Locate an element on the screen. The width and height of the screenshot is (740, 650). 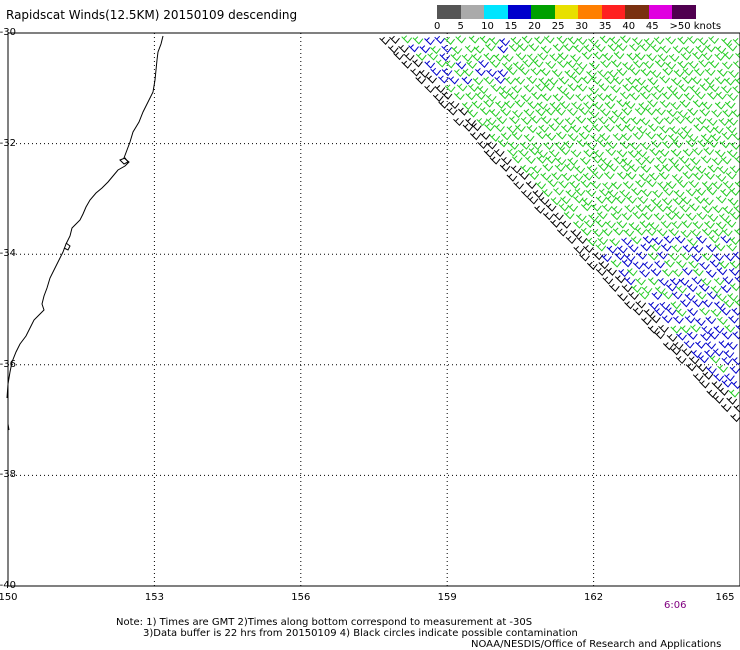
latitude-label: -36 is located at coordinates (8, 364).